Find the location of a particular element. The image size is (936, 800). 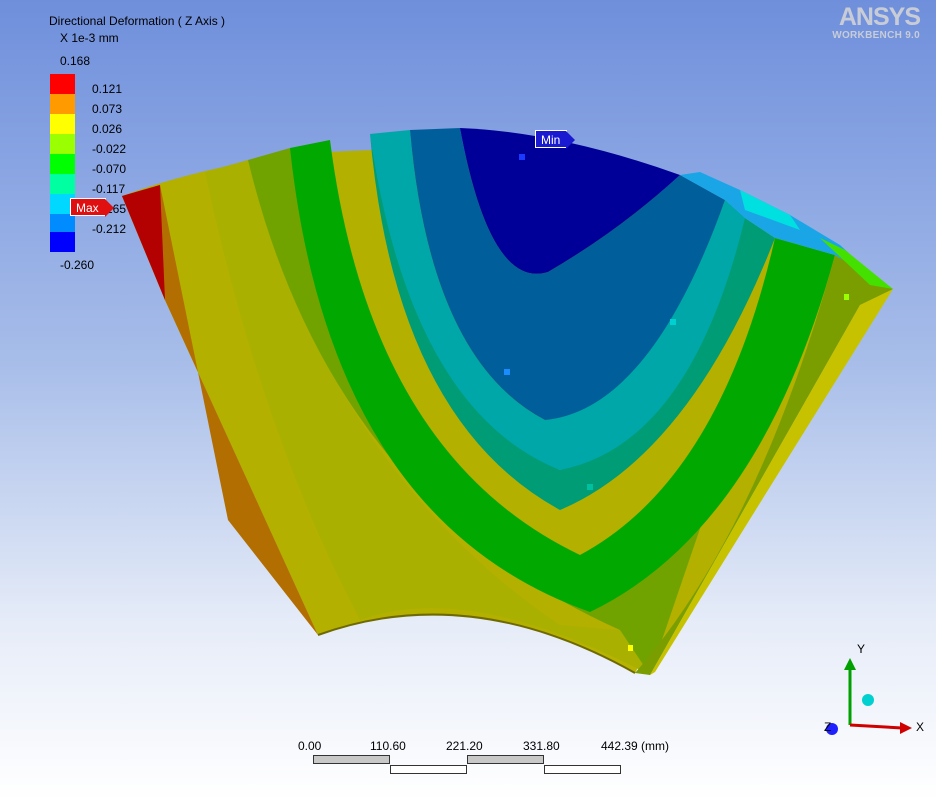

scale-tick: 110.60 is located at coordinates (388, 746).